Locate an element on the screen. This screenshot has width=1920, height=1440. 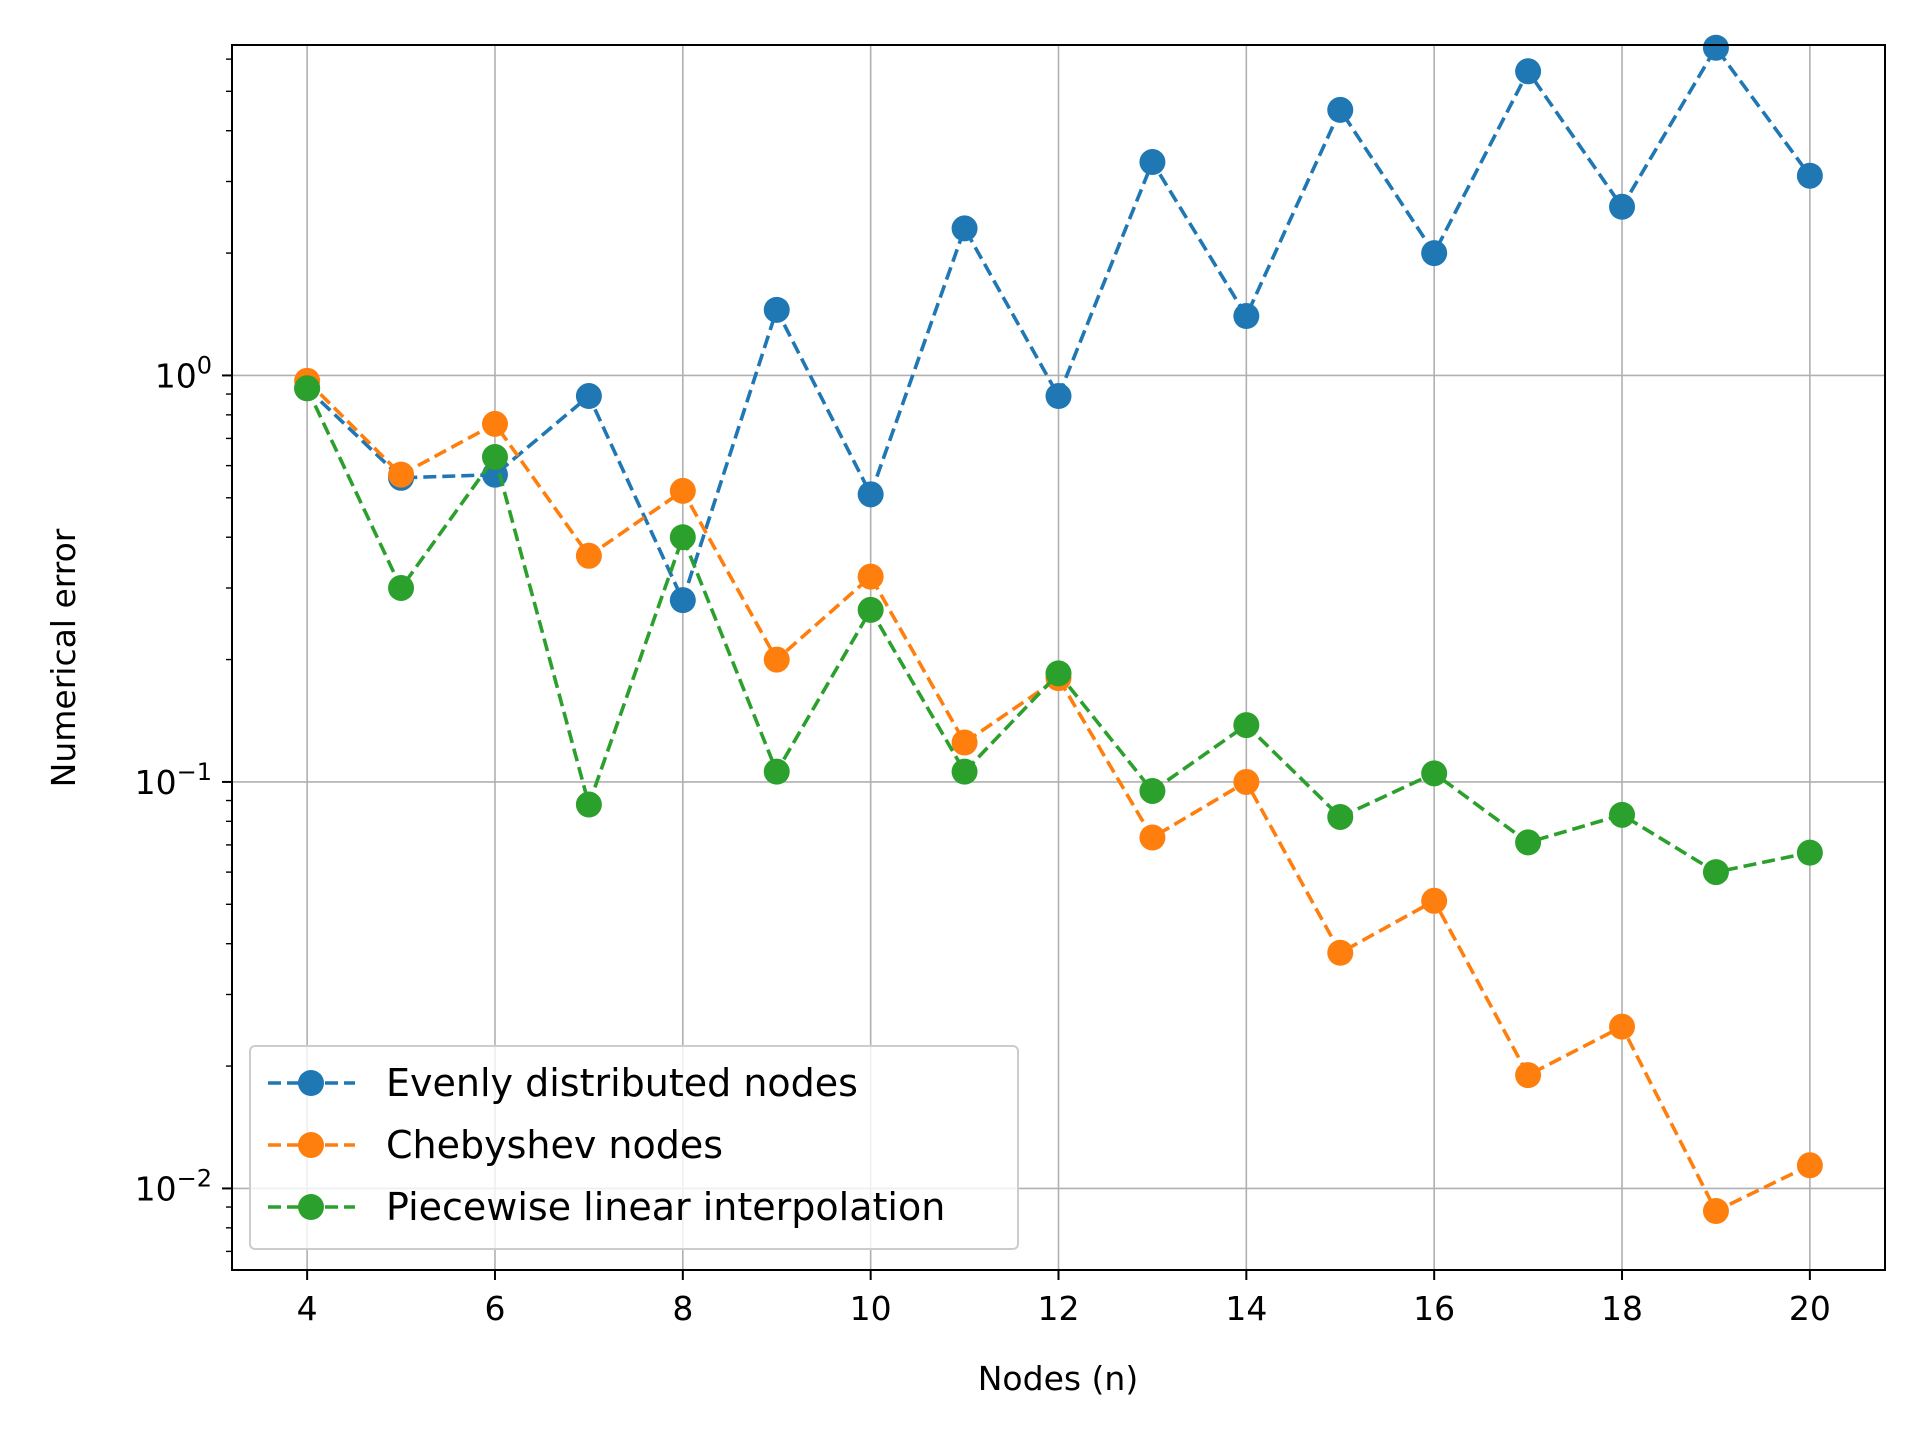
x-tick-label: 14 is located at coordinates (1246, 1308).